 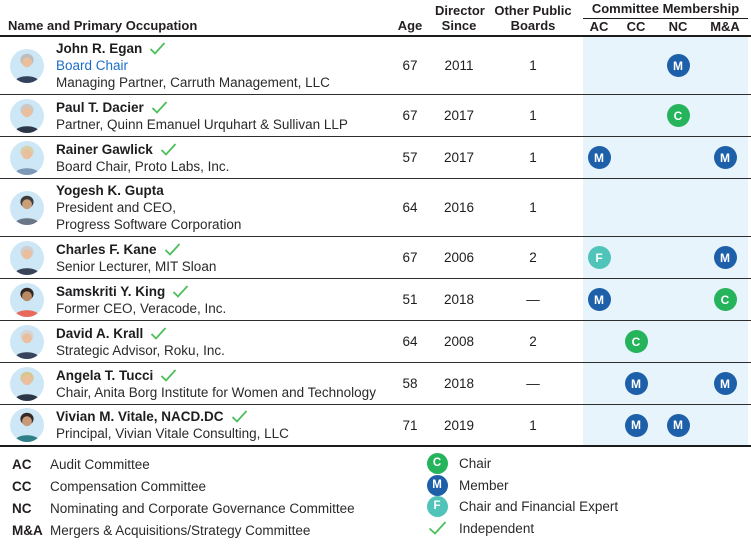 I want to click on column-header-other-boards-line1: Other Public, so click(x=533, y=10).